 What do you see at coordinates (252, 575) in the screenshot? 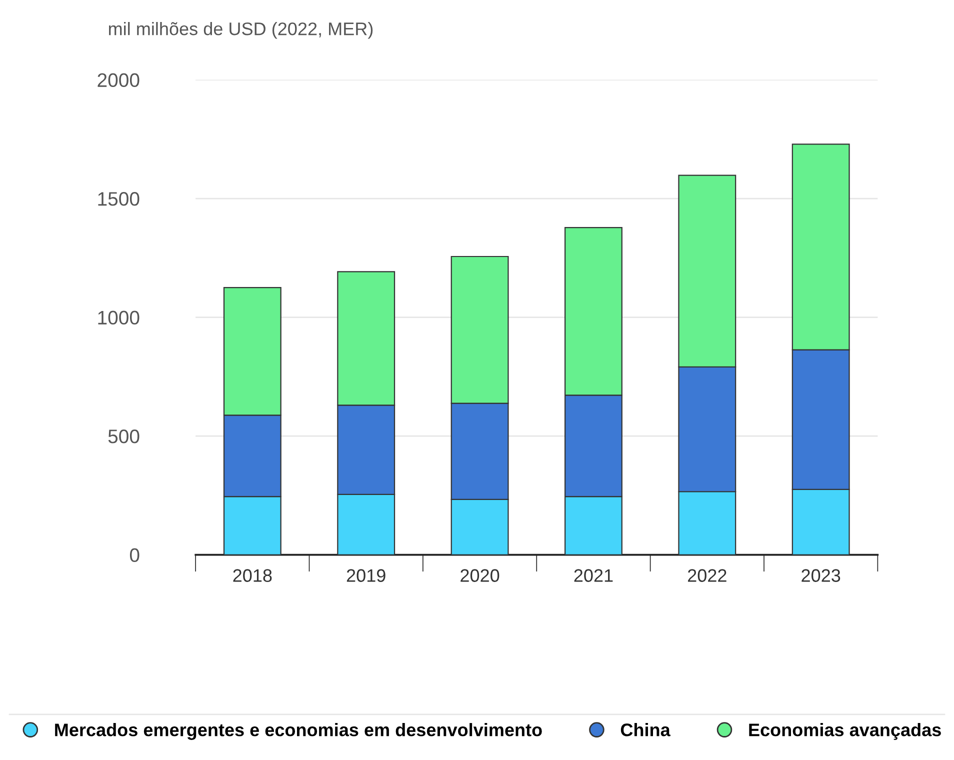
I see `x-tick-label: 2018` at bounding box center [252, 575].